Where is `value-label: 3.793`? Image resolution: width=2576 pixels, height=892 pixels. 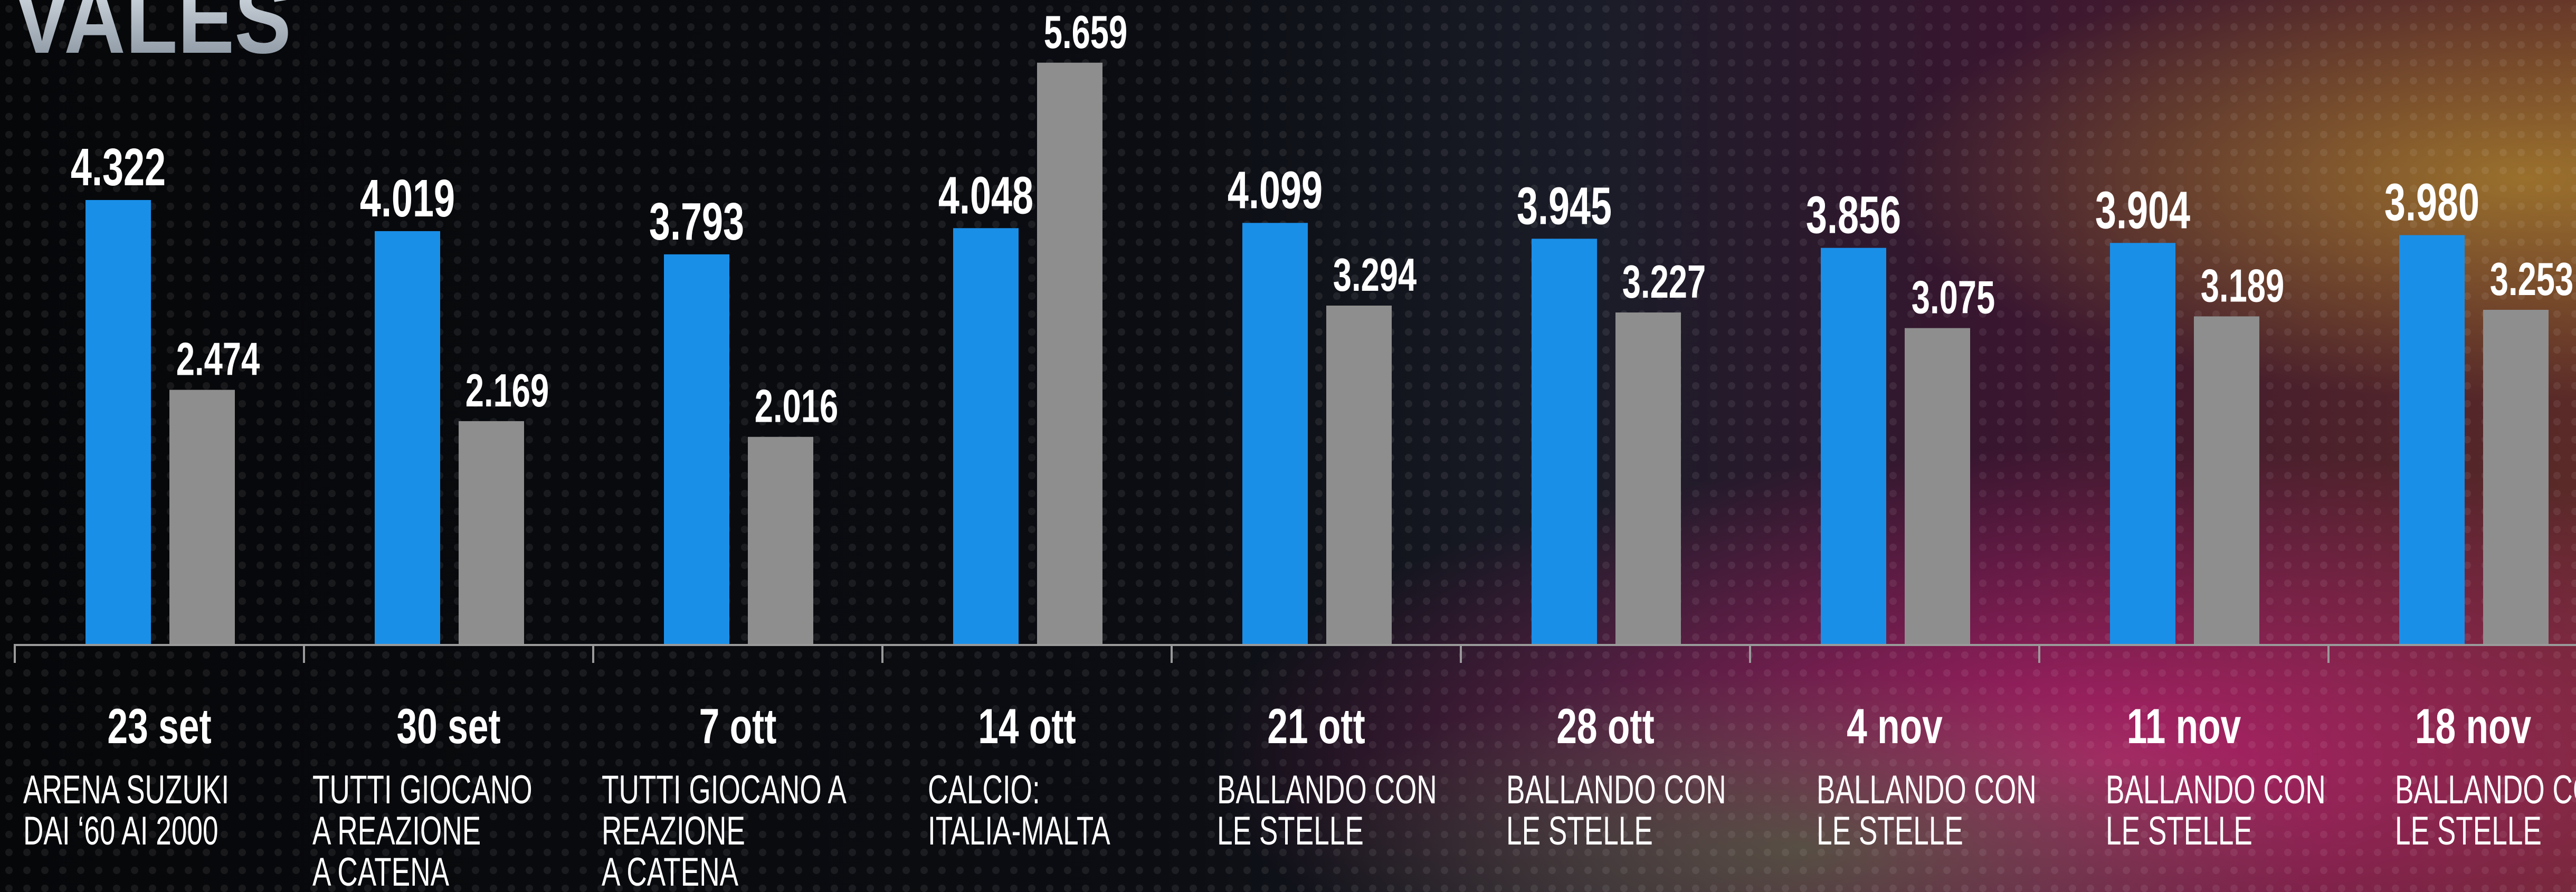 value-label: 3.793 is located at coordinates (696, 221).